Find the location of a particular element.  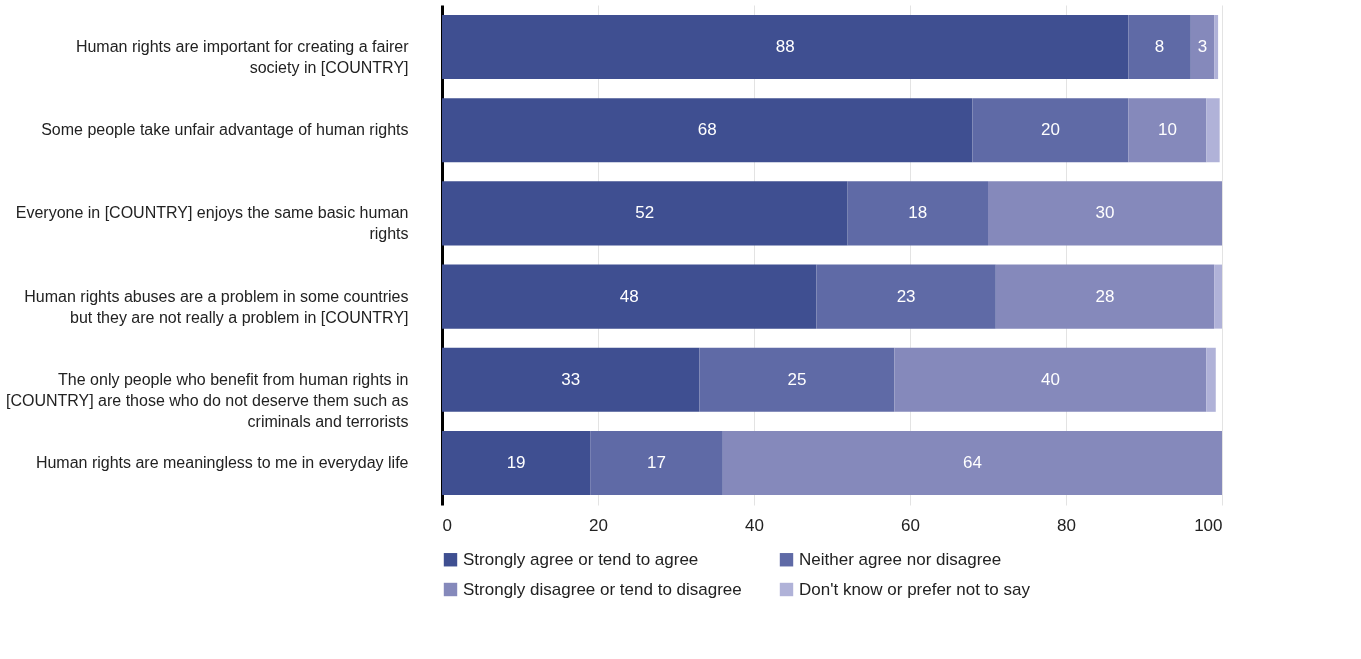

data-label: 25 is located at coordinates (797, 379).